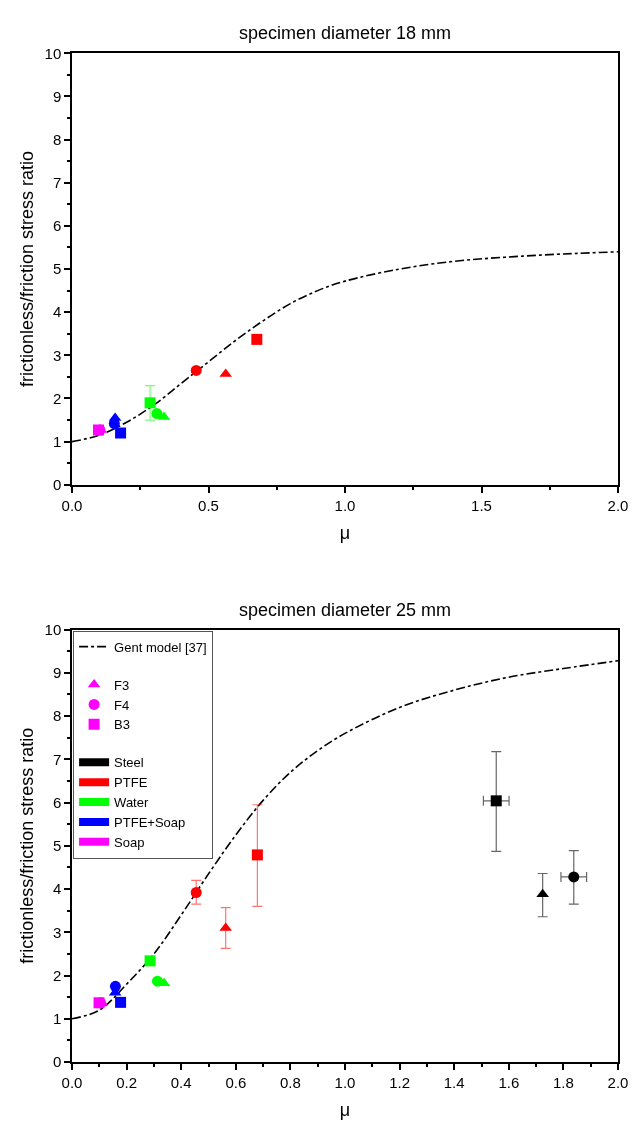 The image size is (634, 1138). What do you see at coordinates (122, 725) in the screenshot?
I see `legend-label: B3` at bounding box center [122, 725].